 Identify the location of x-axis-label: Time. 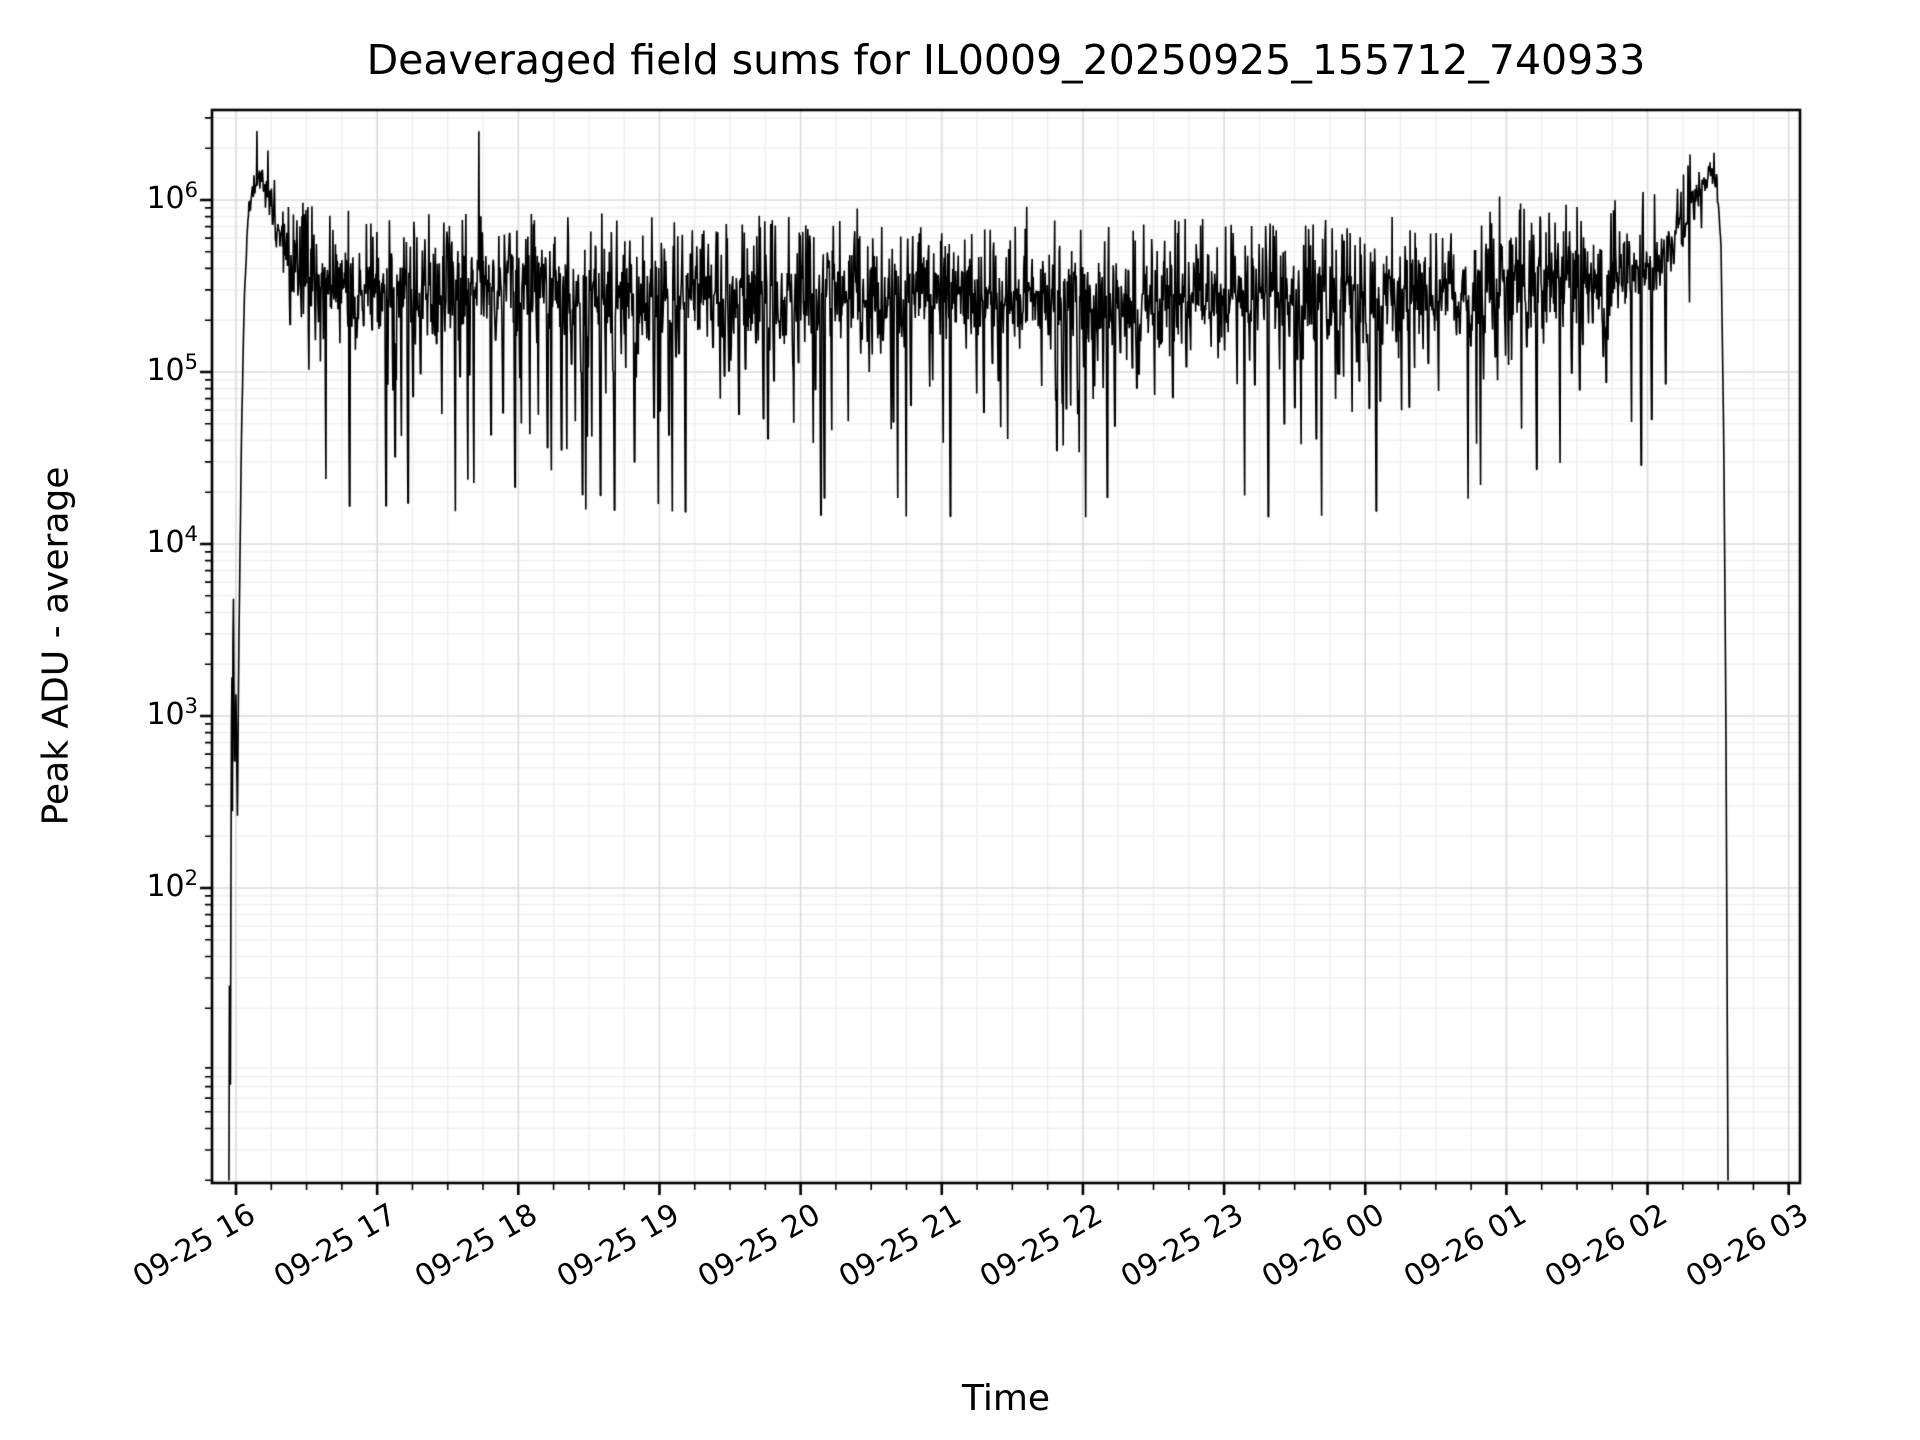
(1006, 1398).